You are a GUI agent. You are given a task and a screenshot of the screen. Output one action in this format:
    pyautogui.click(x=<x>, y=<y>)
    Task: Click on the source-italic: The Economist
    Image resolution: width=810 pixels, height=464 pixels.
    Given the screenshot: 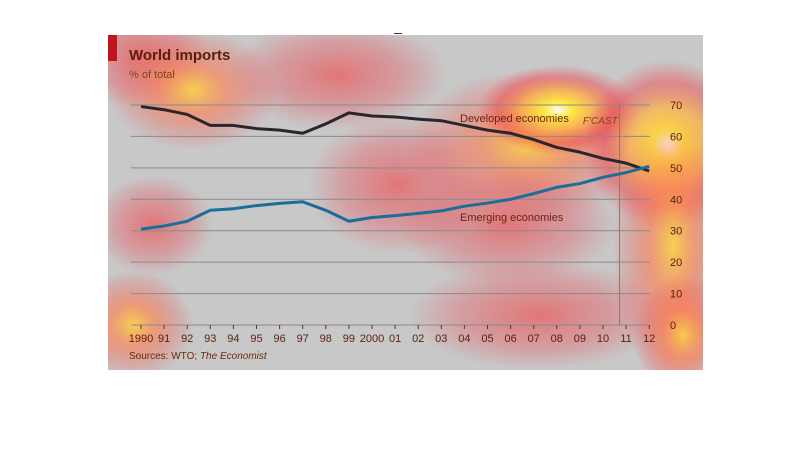 What is the action you would take?
    pyautogui.click(x=233, y=356)
    